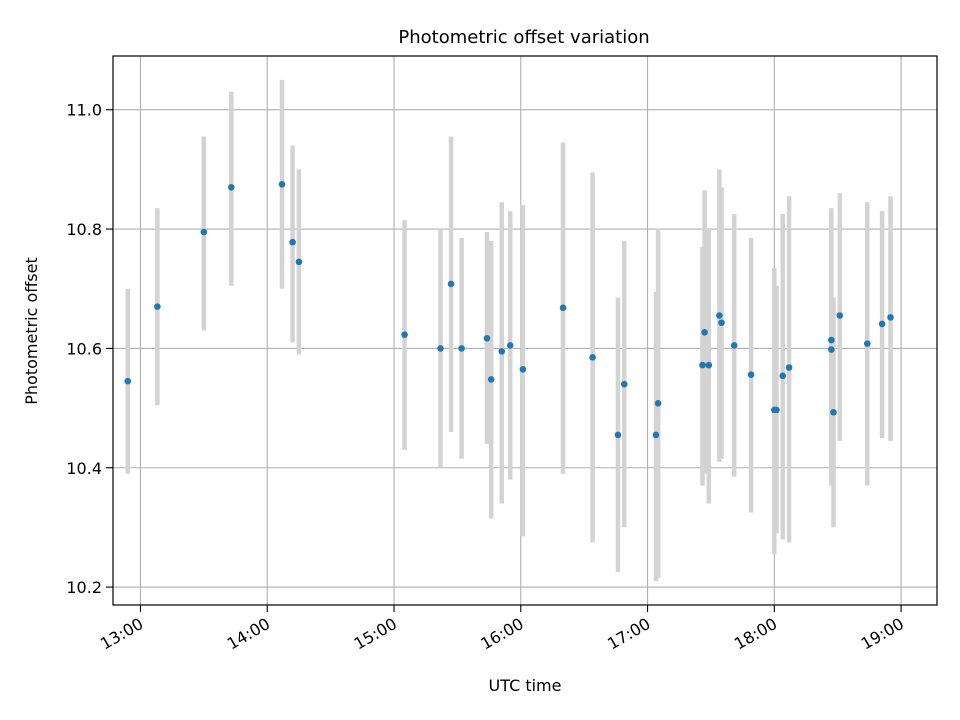 The height and width of the screenshot is (720, 960). I want to click on y-tick-label: 10.2, so click(84, 587).